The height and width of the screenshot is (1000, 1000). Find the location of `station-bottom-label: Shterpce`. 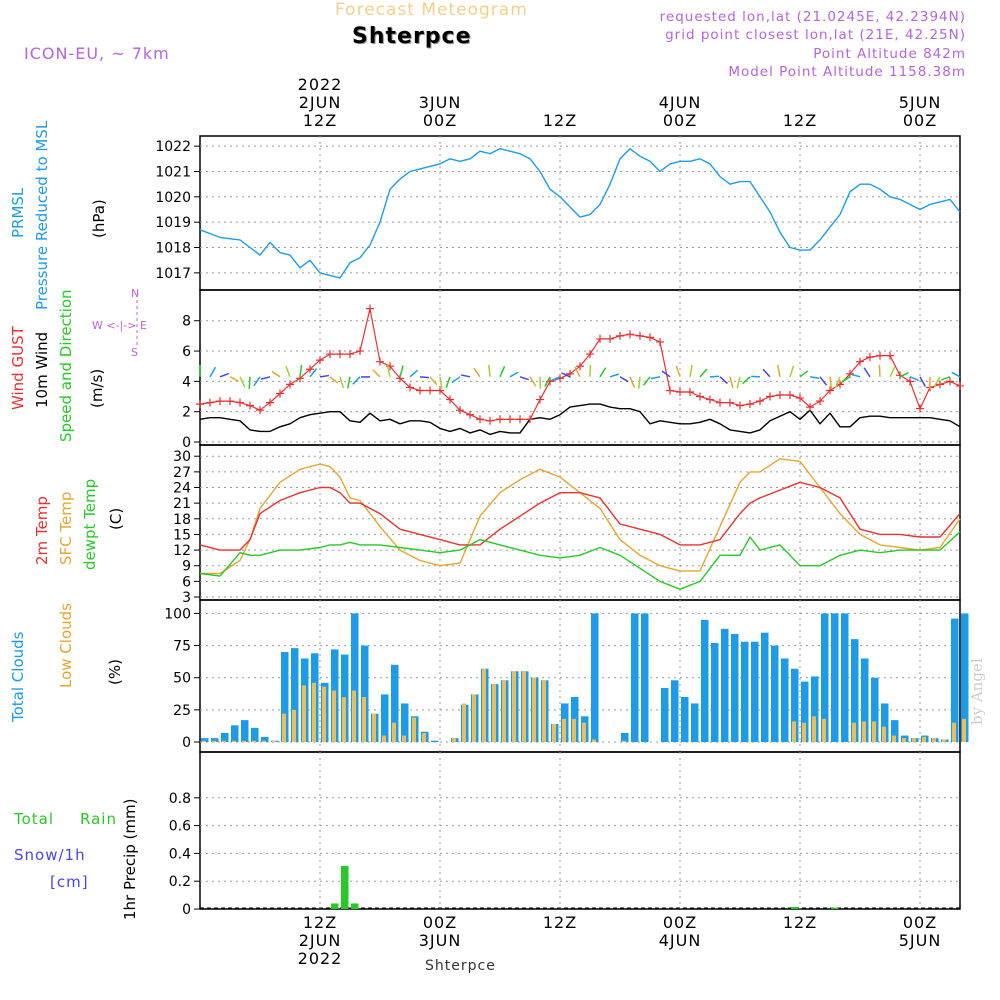

station-bottom-label: Shterpce is located at coordinates (460, 966).